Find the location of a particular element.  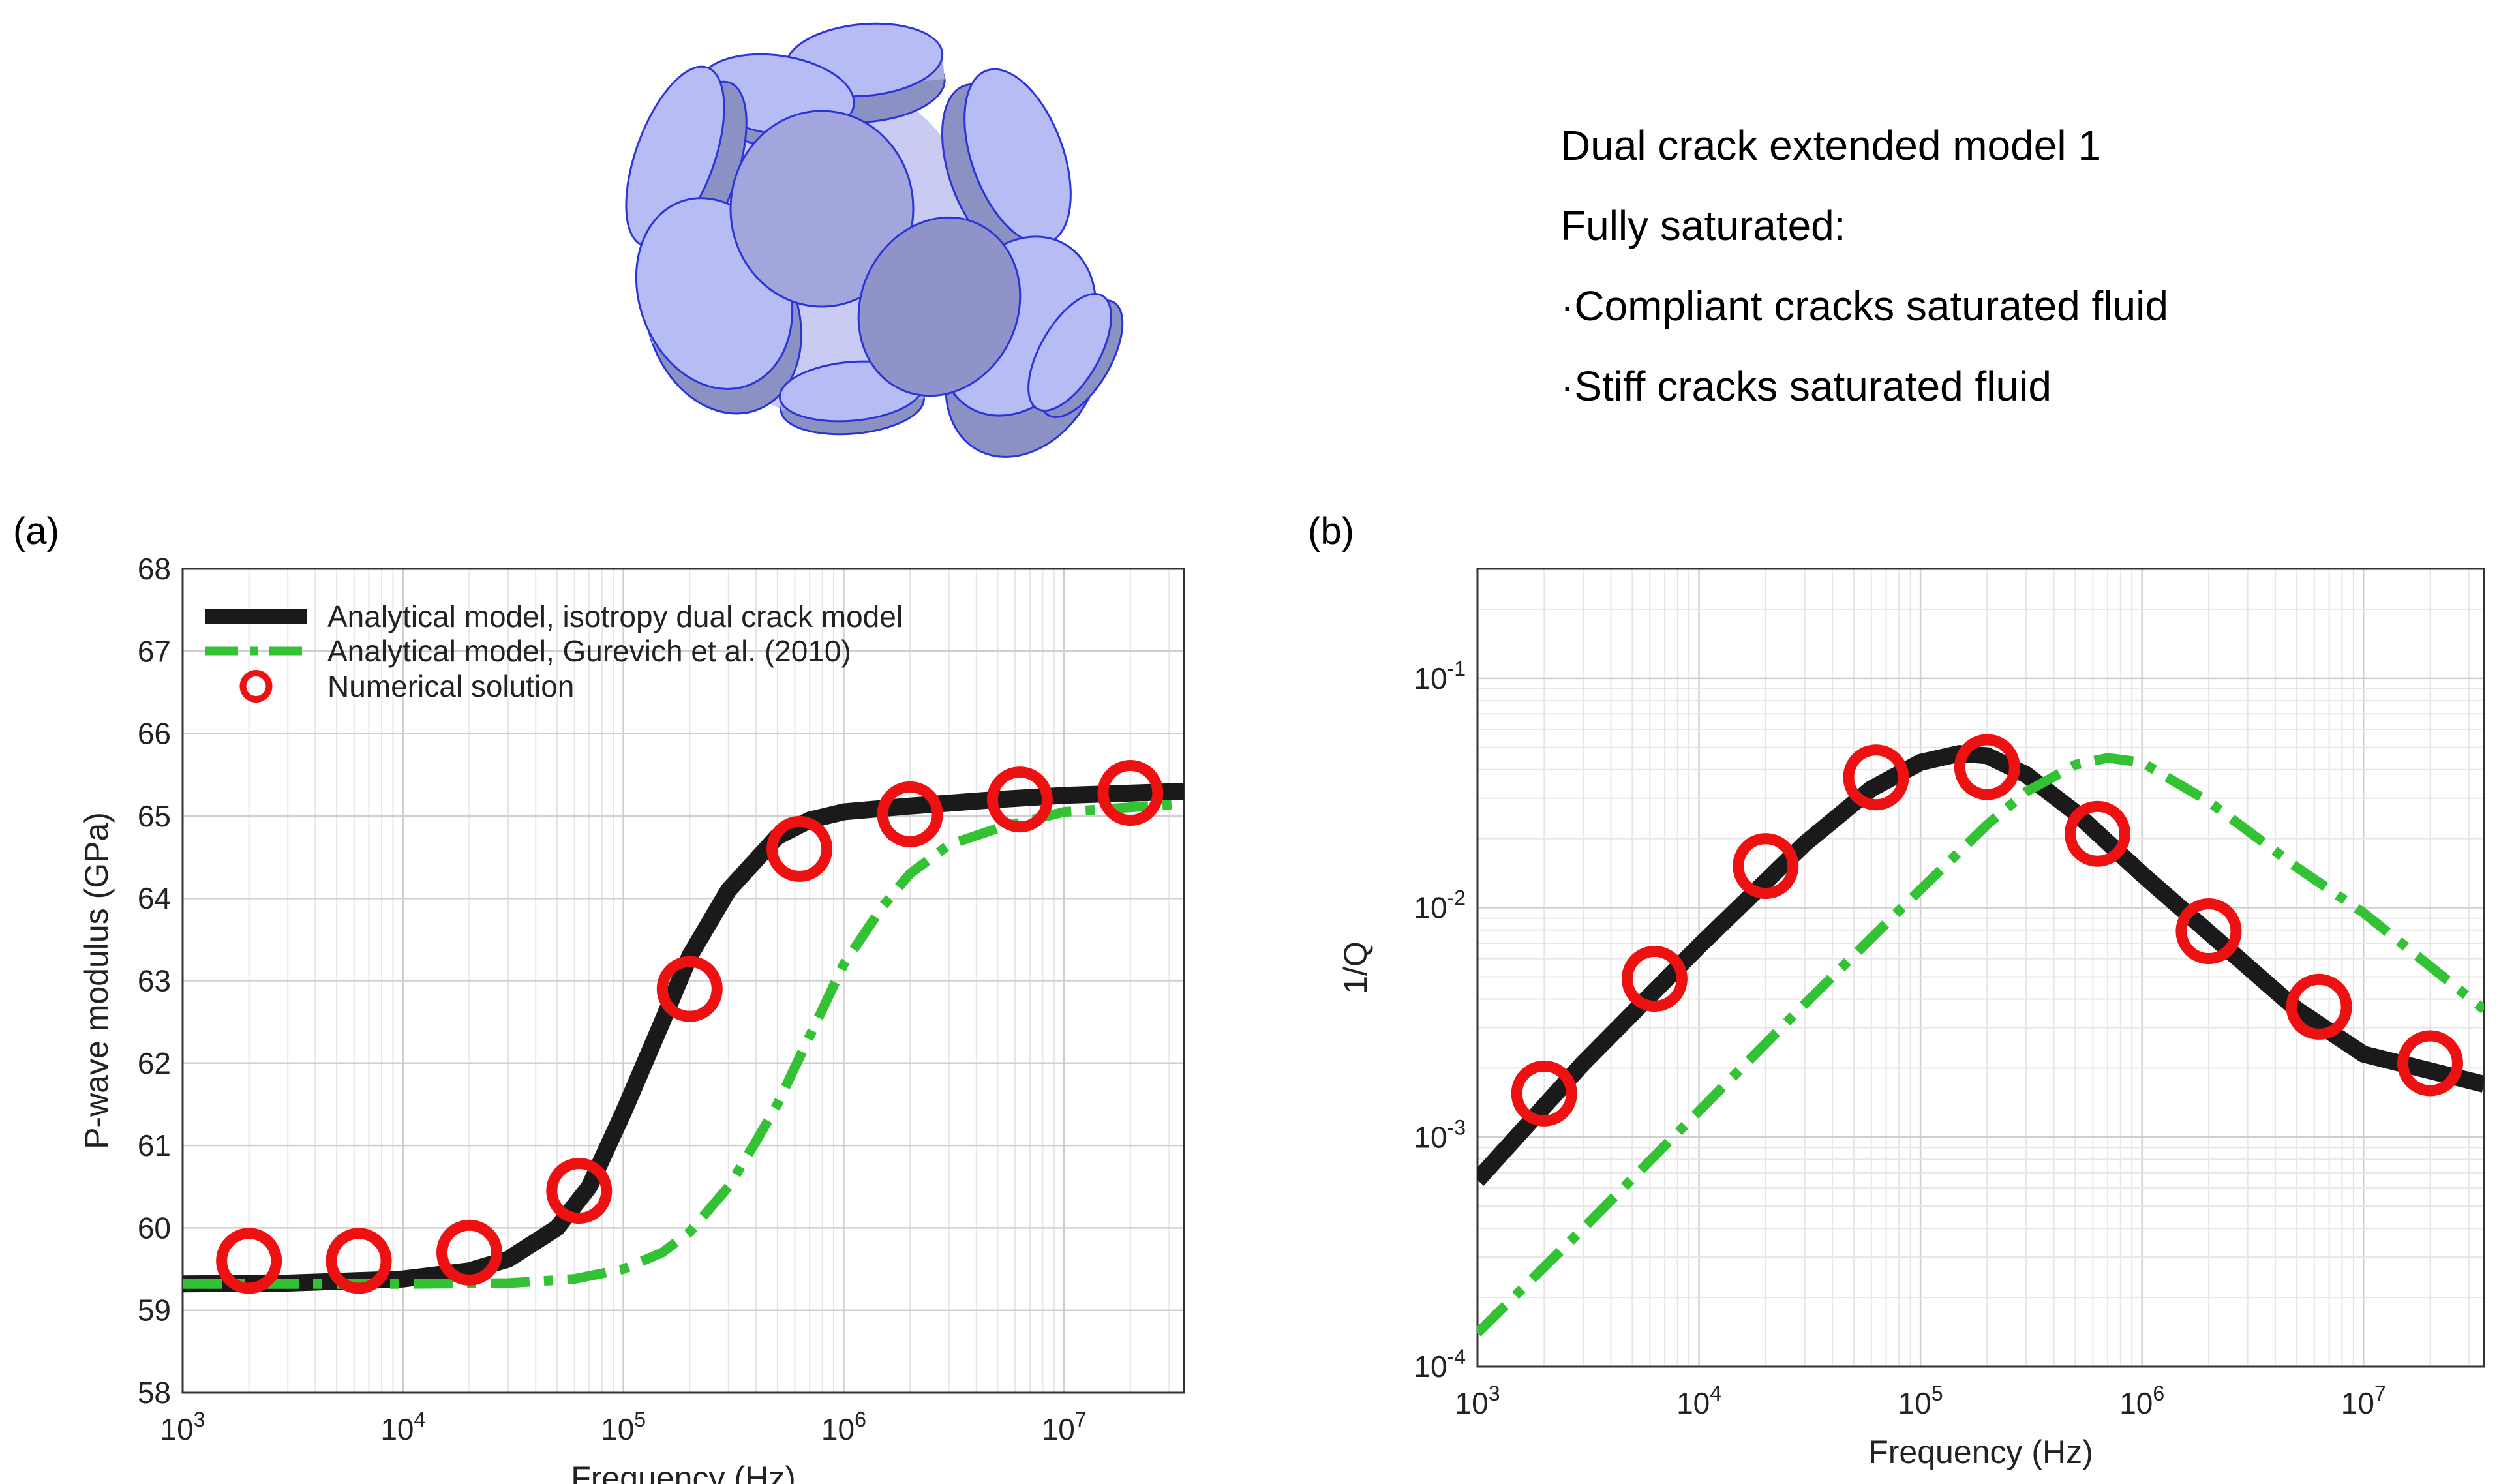

y-tick-label: 63 is located at coordinates (154, 981).